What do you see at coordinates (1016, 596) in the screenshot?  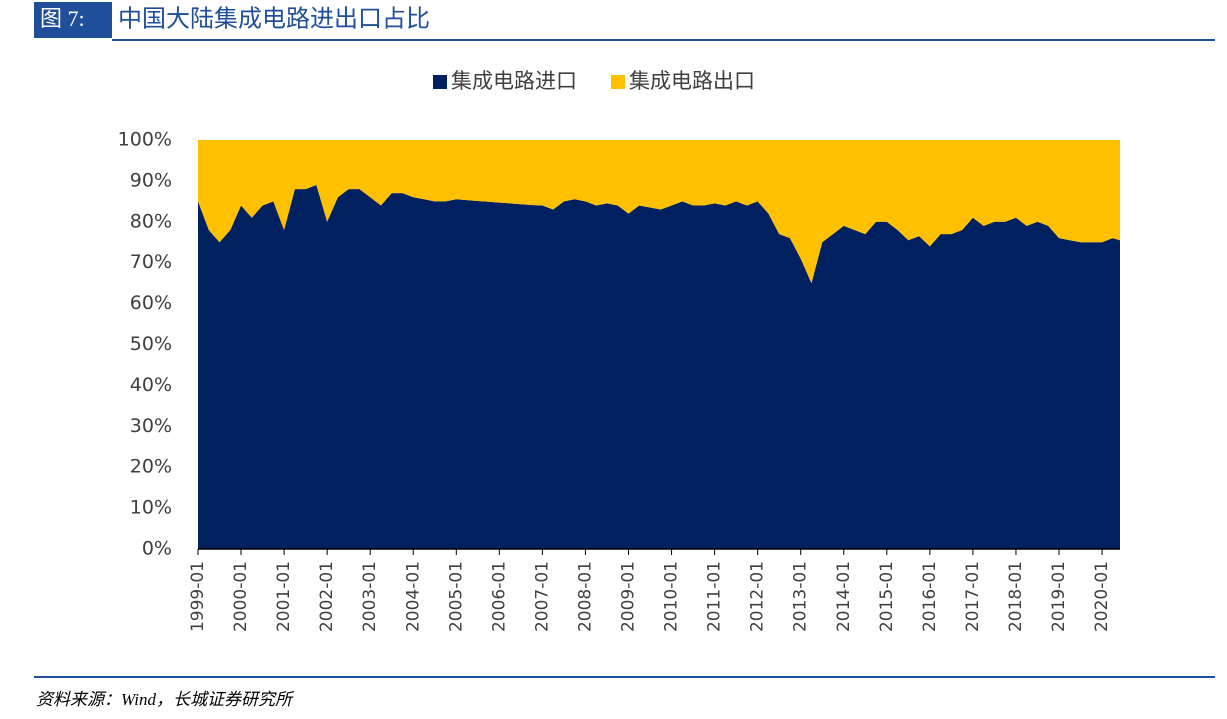 I see `x-tick-label: 2018-01` at bounding box center [1016, 596].